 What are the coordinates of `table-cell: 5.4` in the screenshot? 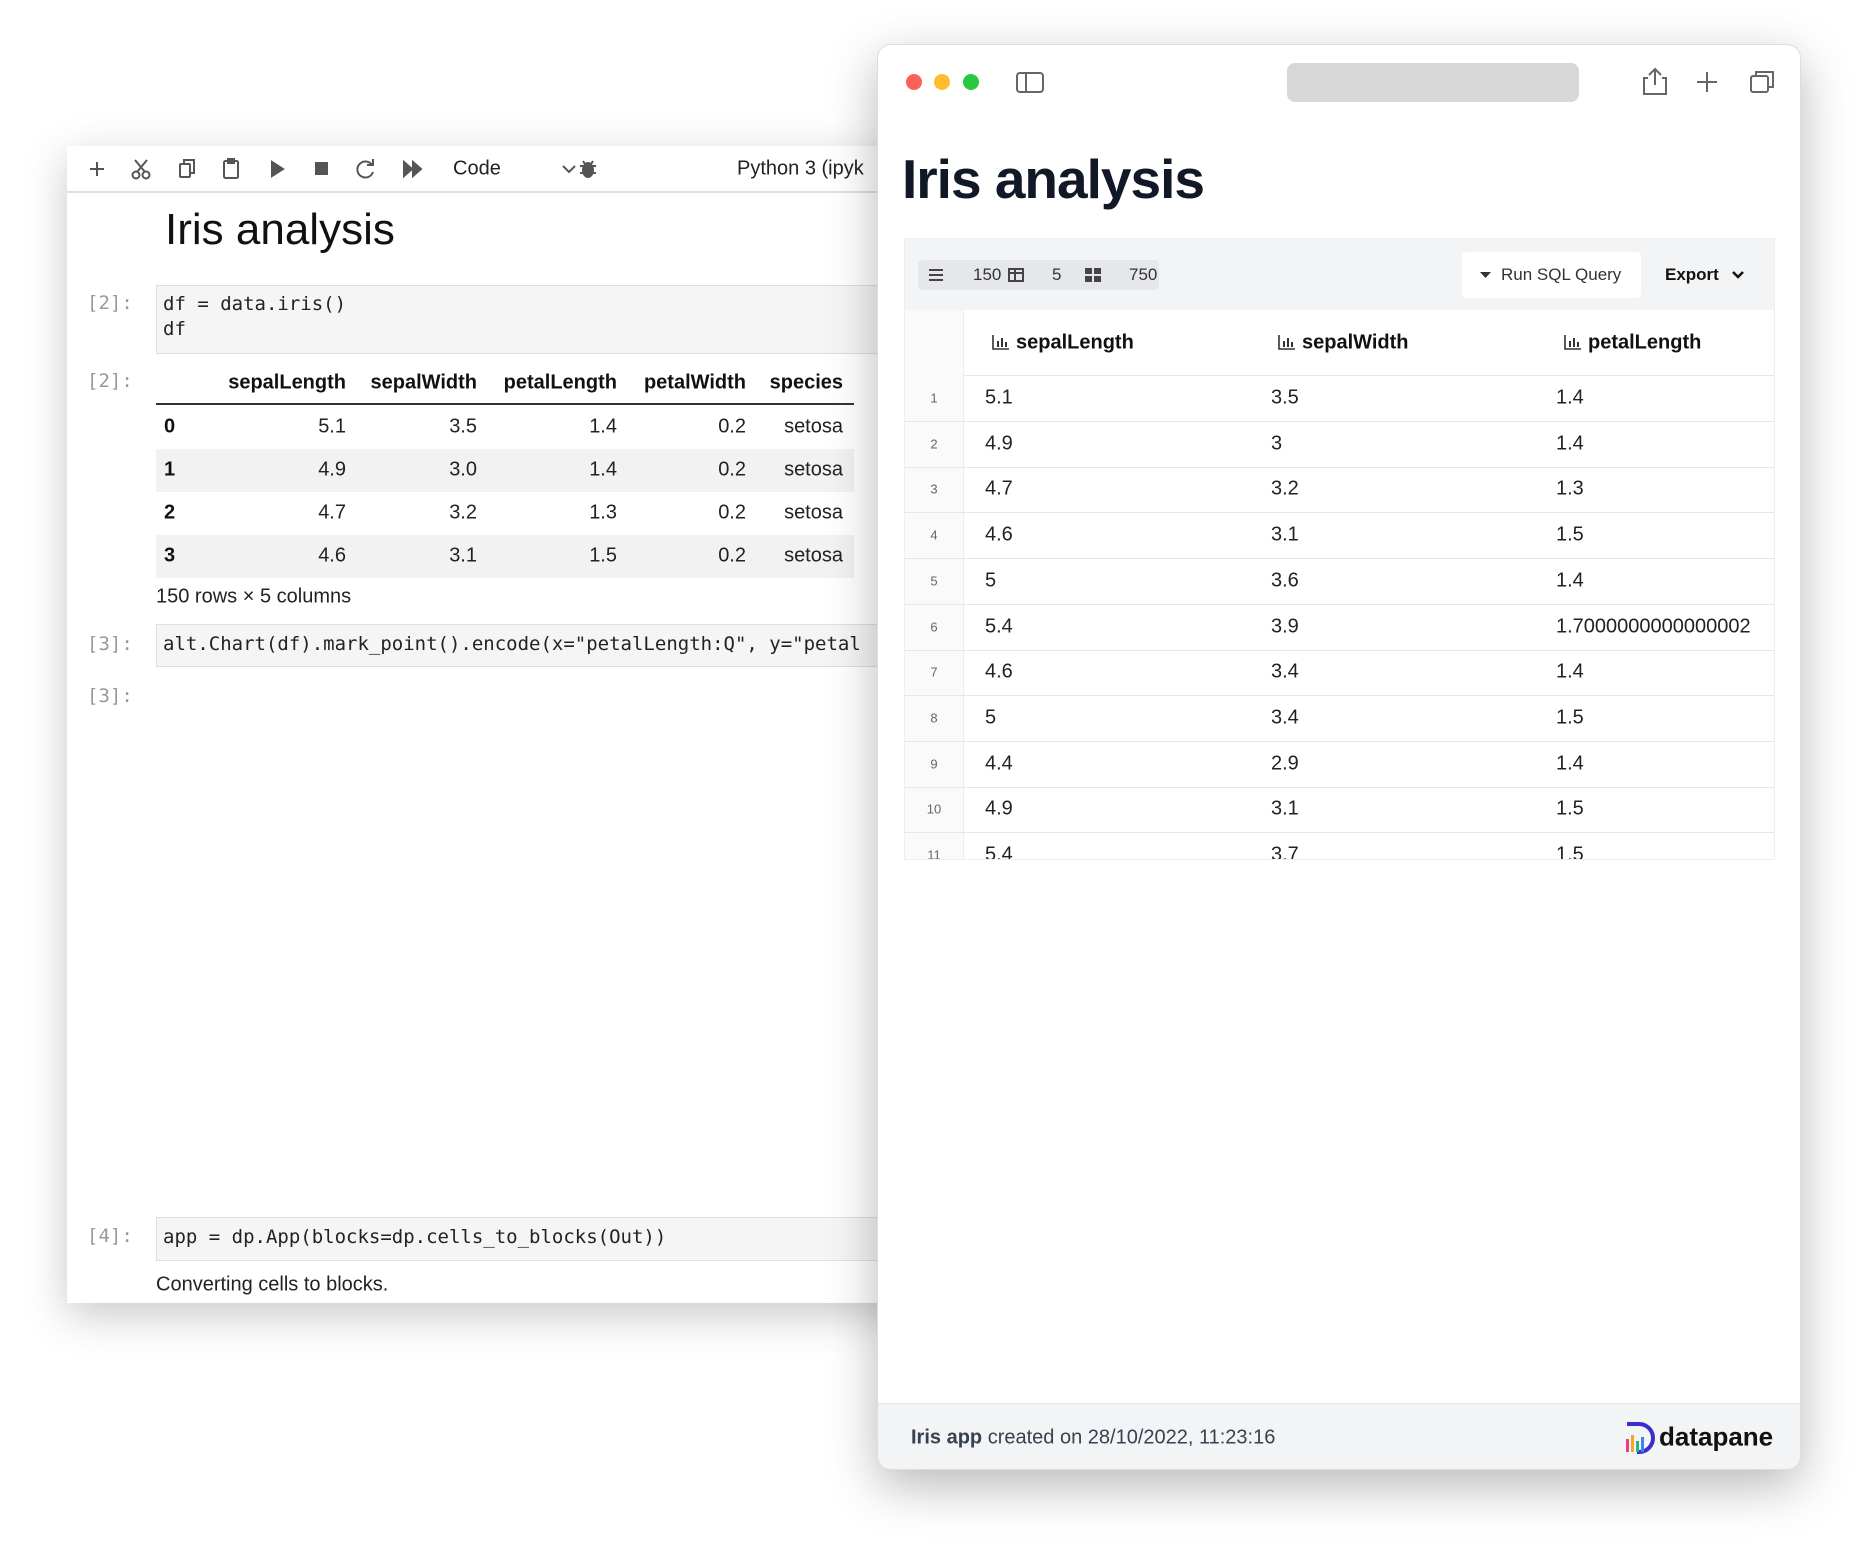 It's located at (999, 851).